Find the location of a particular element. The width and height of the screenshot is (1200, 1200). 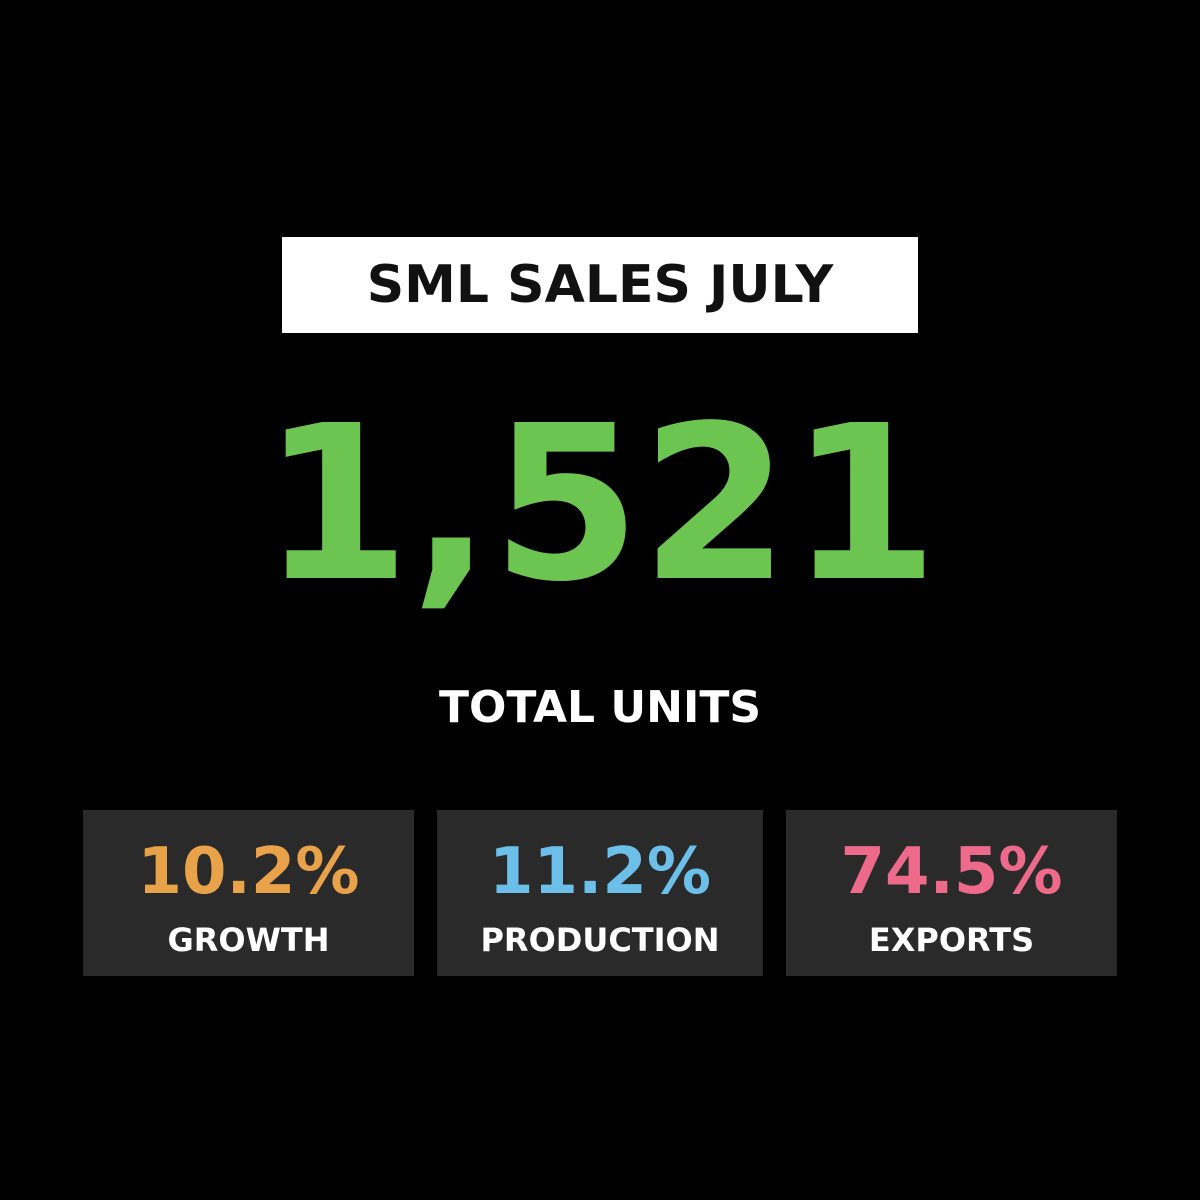

stat-card-growth: 10.2% GROWTH is located at coordinates (248, 893).